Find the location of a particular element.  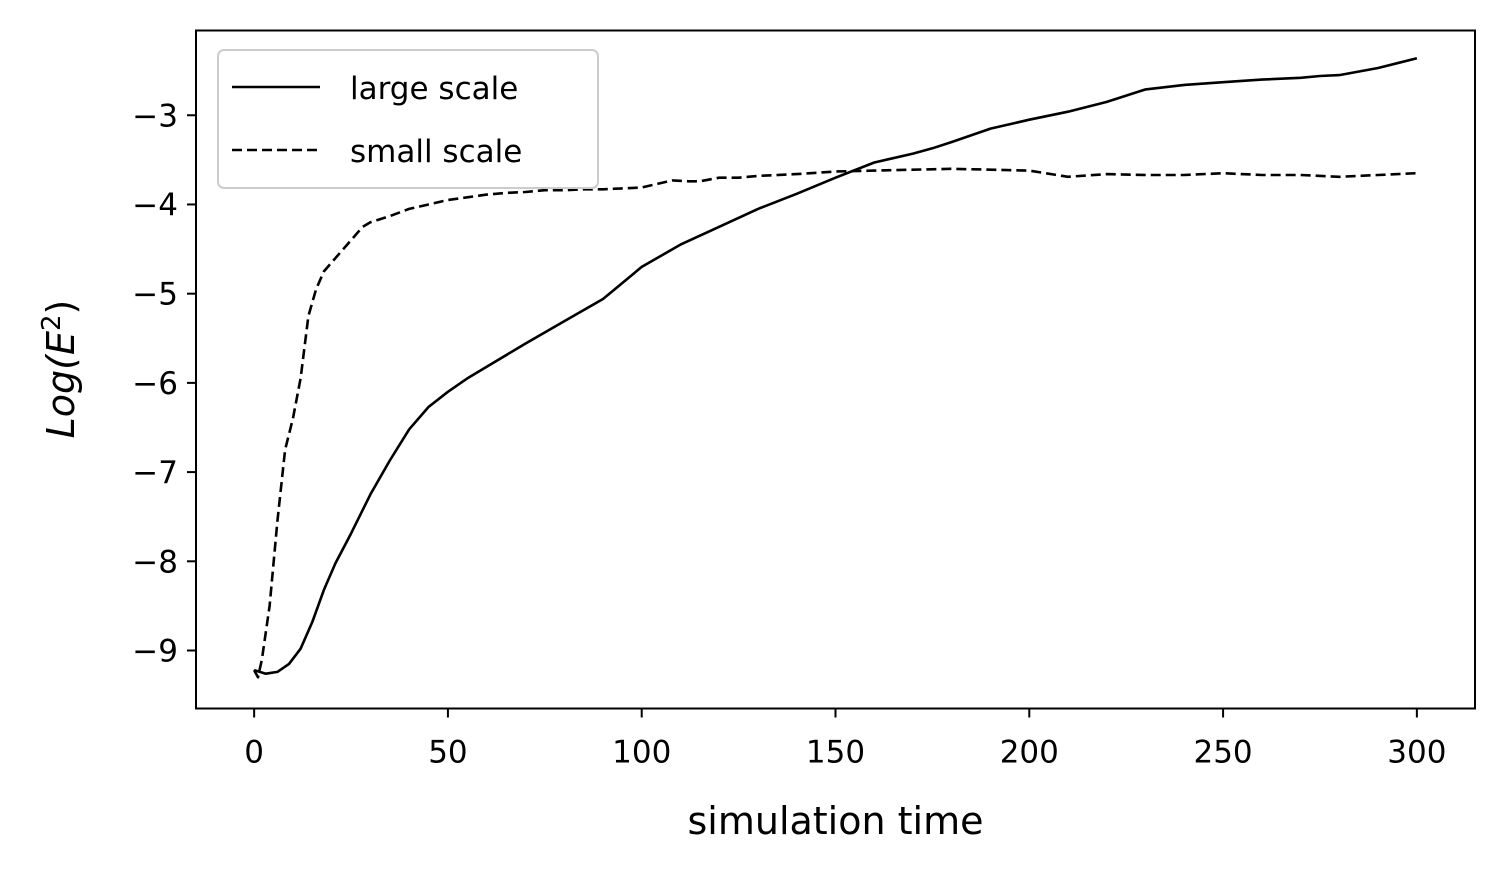

x-axis-ticks: 0 50 100 150 200 250 300 is located at coordinates (845, 739).